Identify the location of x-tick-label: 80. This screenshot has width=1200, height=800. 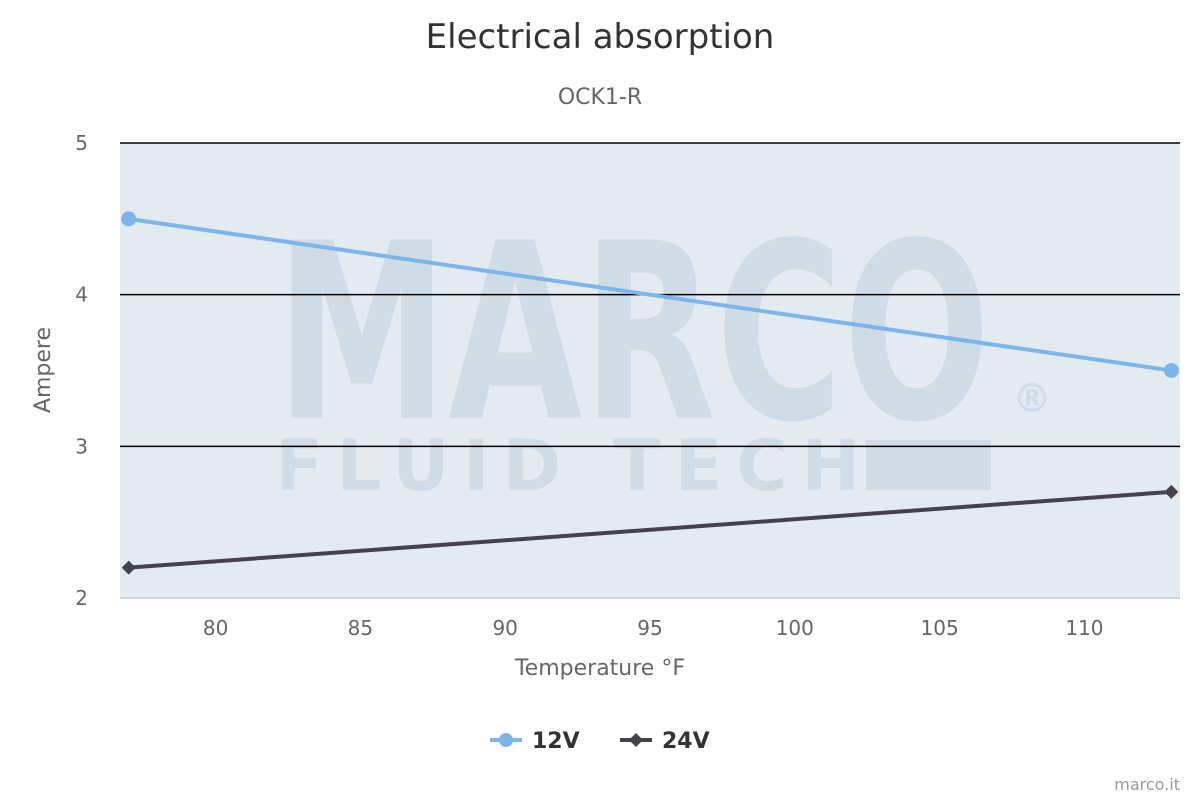
(215, 628).